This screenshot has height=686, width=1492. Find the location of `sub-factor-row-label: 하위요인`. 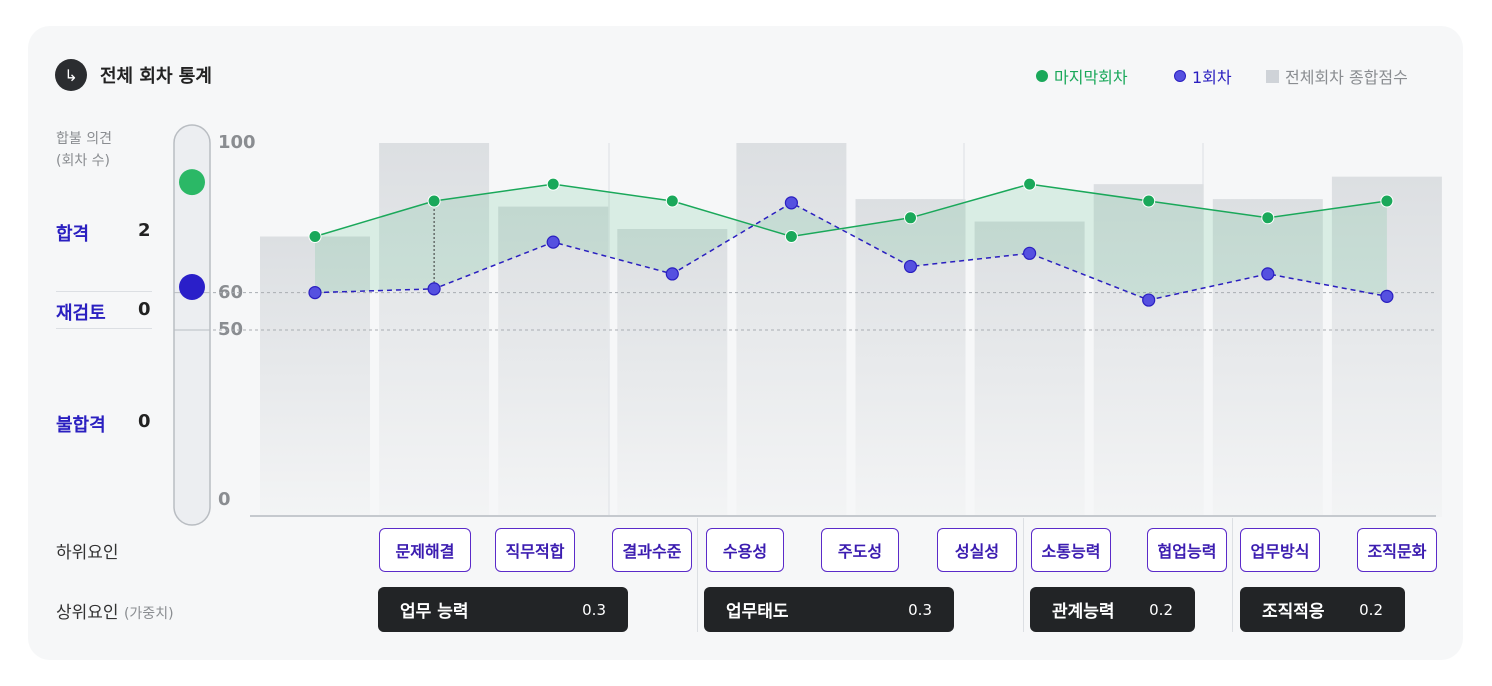

sub-factor-row-label: 하위요인 is located at coordinates (87, 553).